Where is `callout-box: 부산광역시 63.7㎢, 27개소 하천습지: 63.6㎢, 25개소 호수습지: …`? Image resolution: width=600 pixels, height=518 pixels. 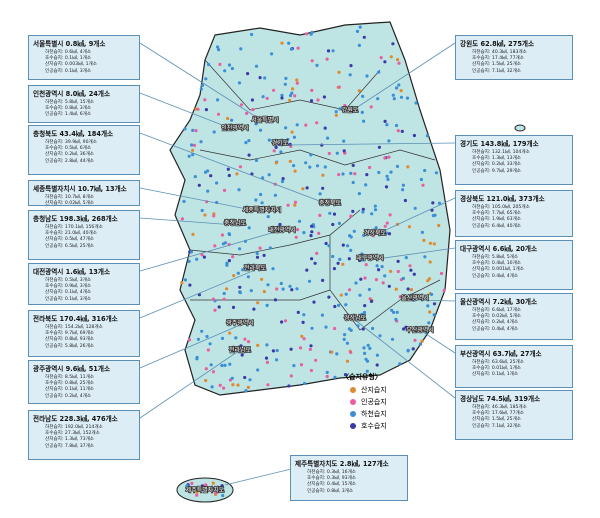
callout-box: 부산광역시 63.7㎢, 27개소 하천습지: 63.6㎢, 25개소 호수습지: … is located at coordinates (514, 366).